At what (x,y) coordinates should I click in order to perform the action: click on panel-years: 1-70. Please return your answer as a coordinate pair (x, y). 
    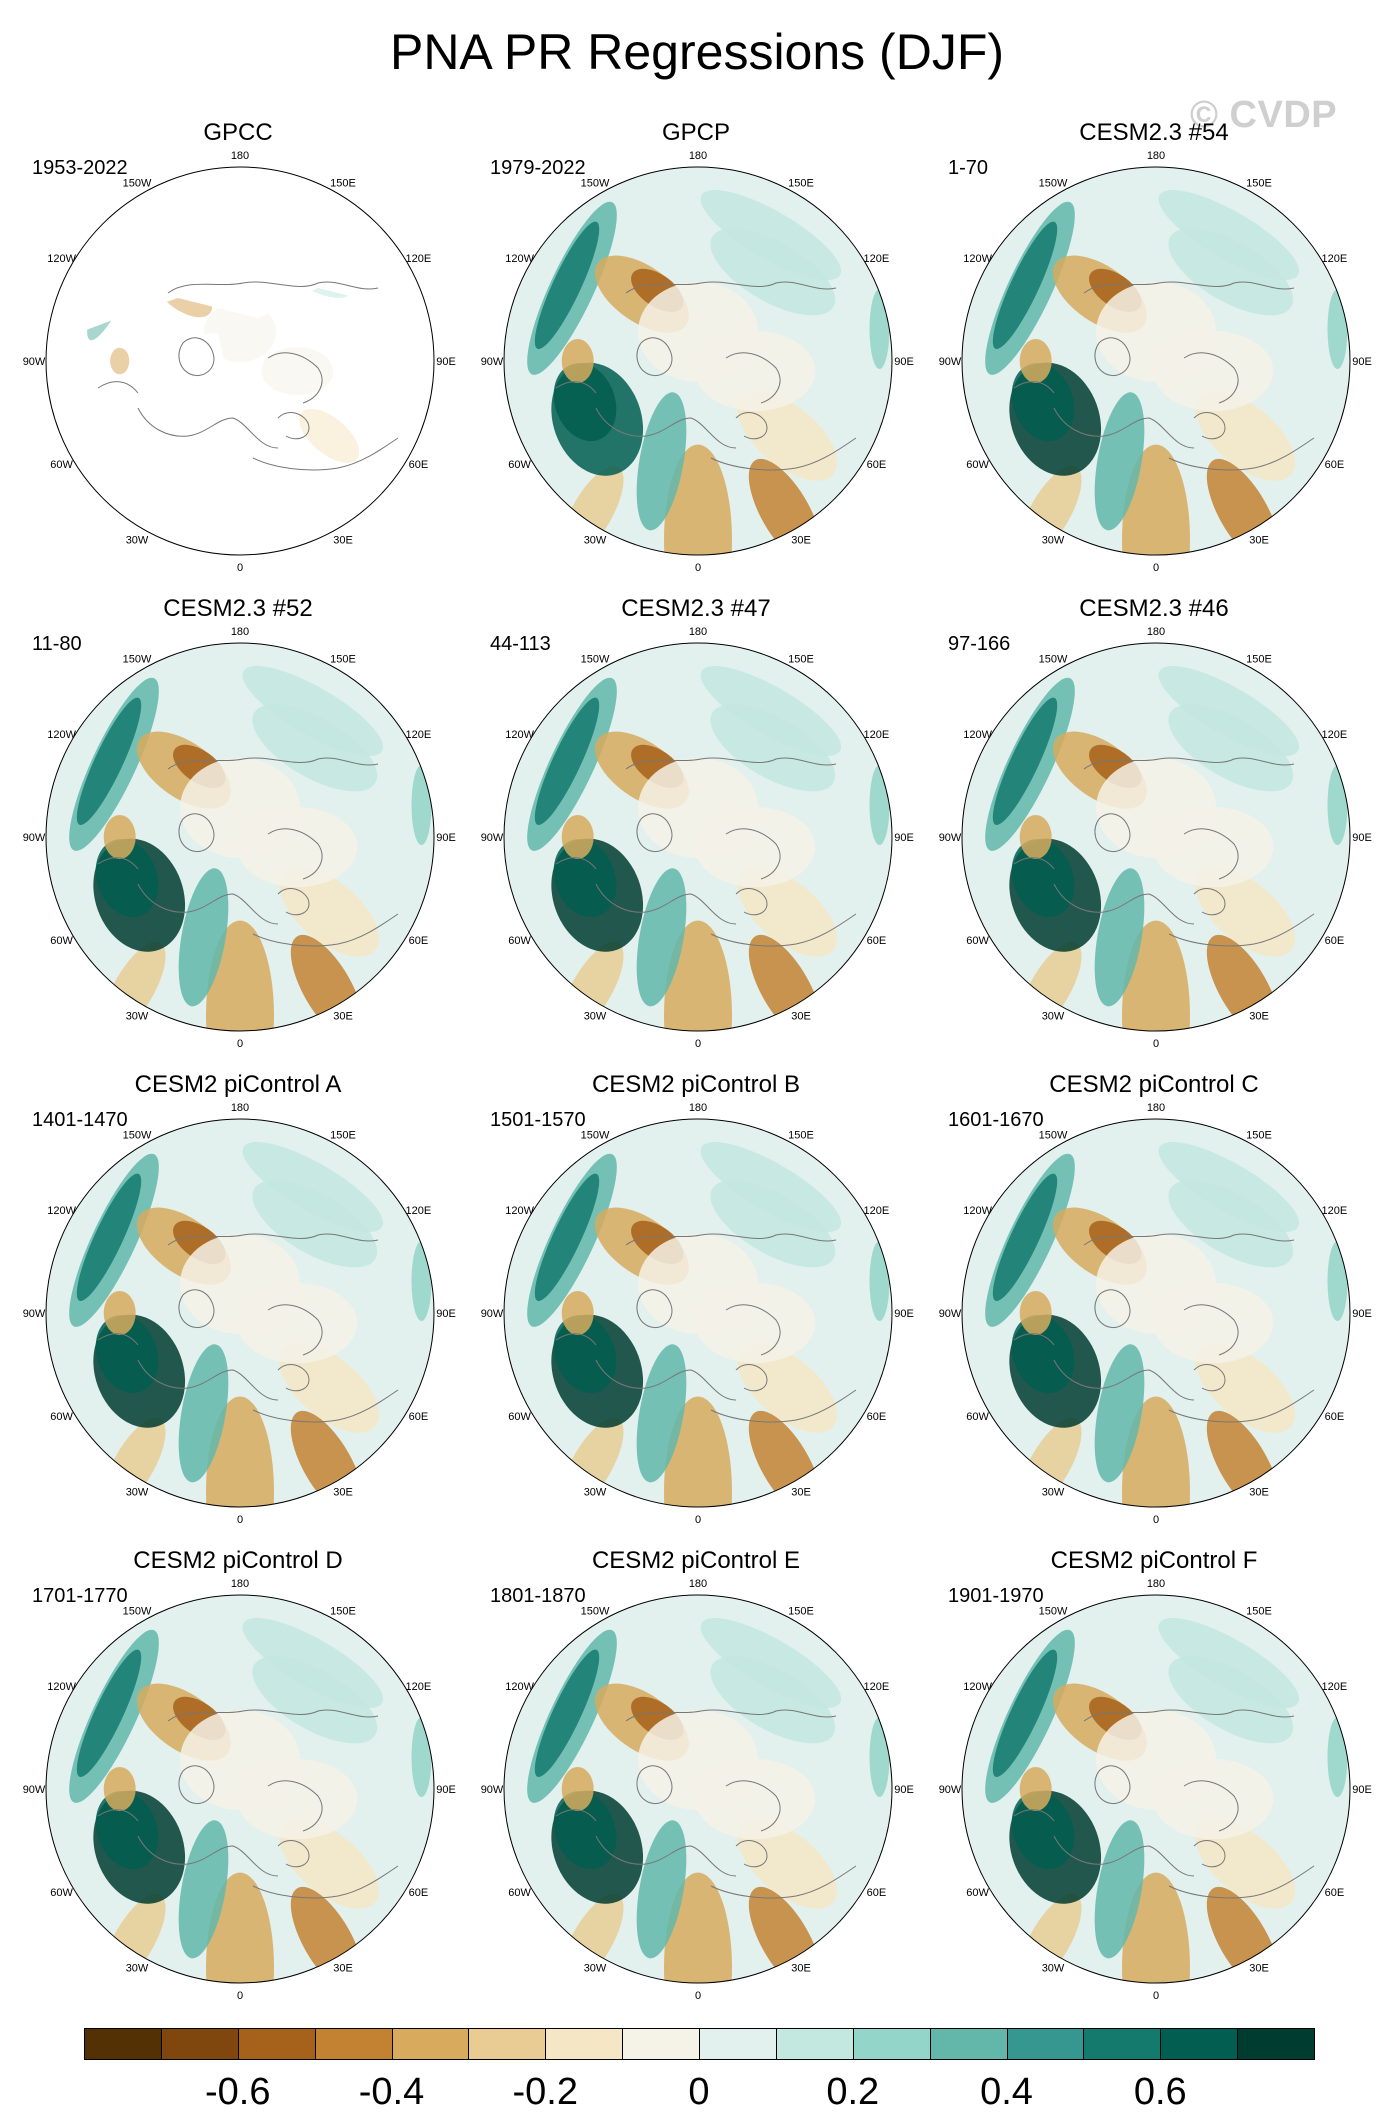
    Looking at the image, I should click on (968, 168).